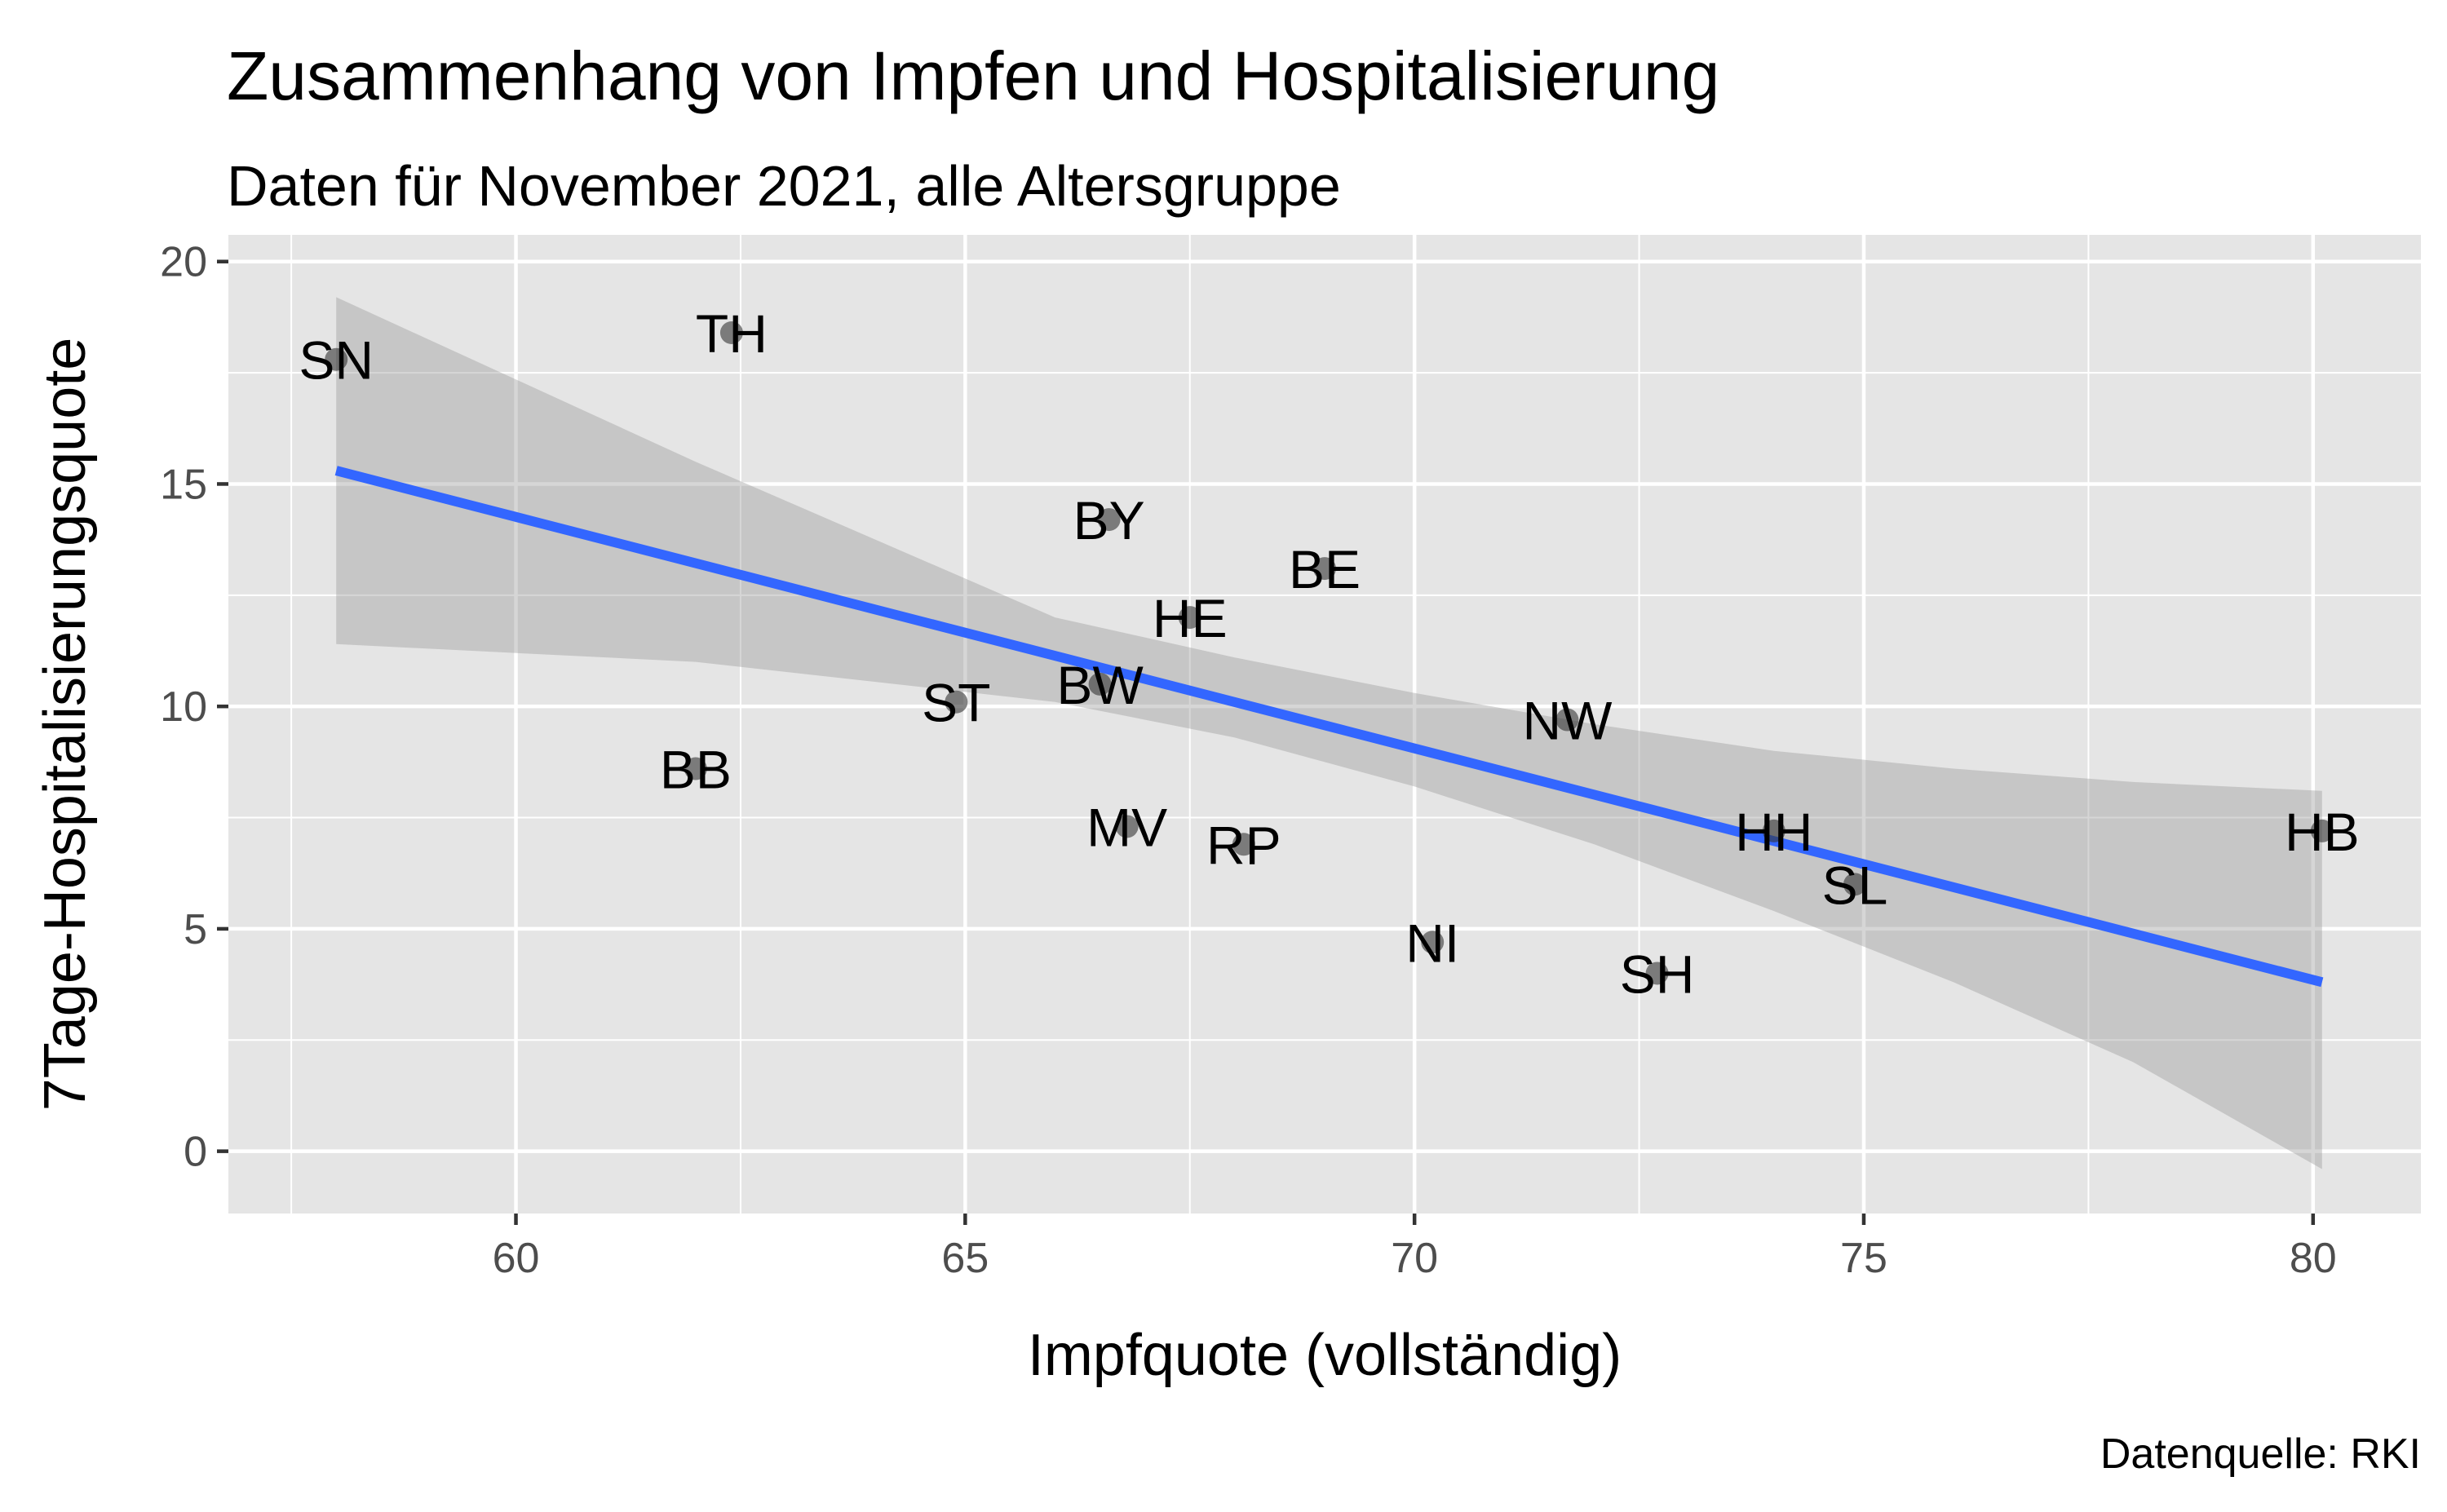 This screenshot has height=1512, width=2447. Describe the element at coordinates (2260, 1454) in the screenshot. I see `caption: Datenquelle: RKI` at that location.